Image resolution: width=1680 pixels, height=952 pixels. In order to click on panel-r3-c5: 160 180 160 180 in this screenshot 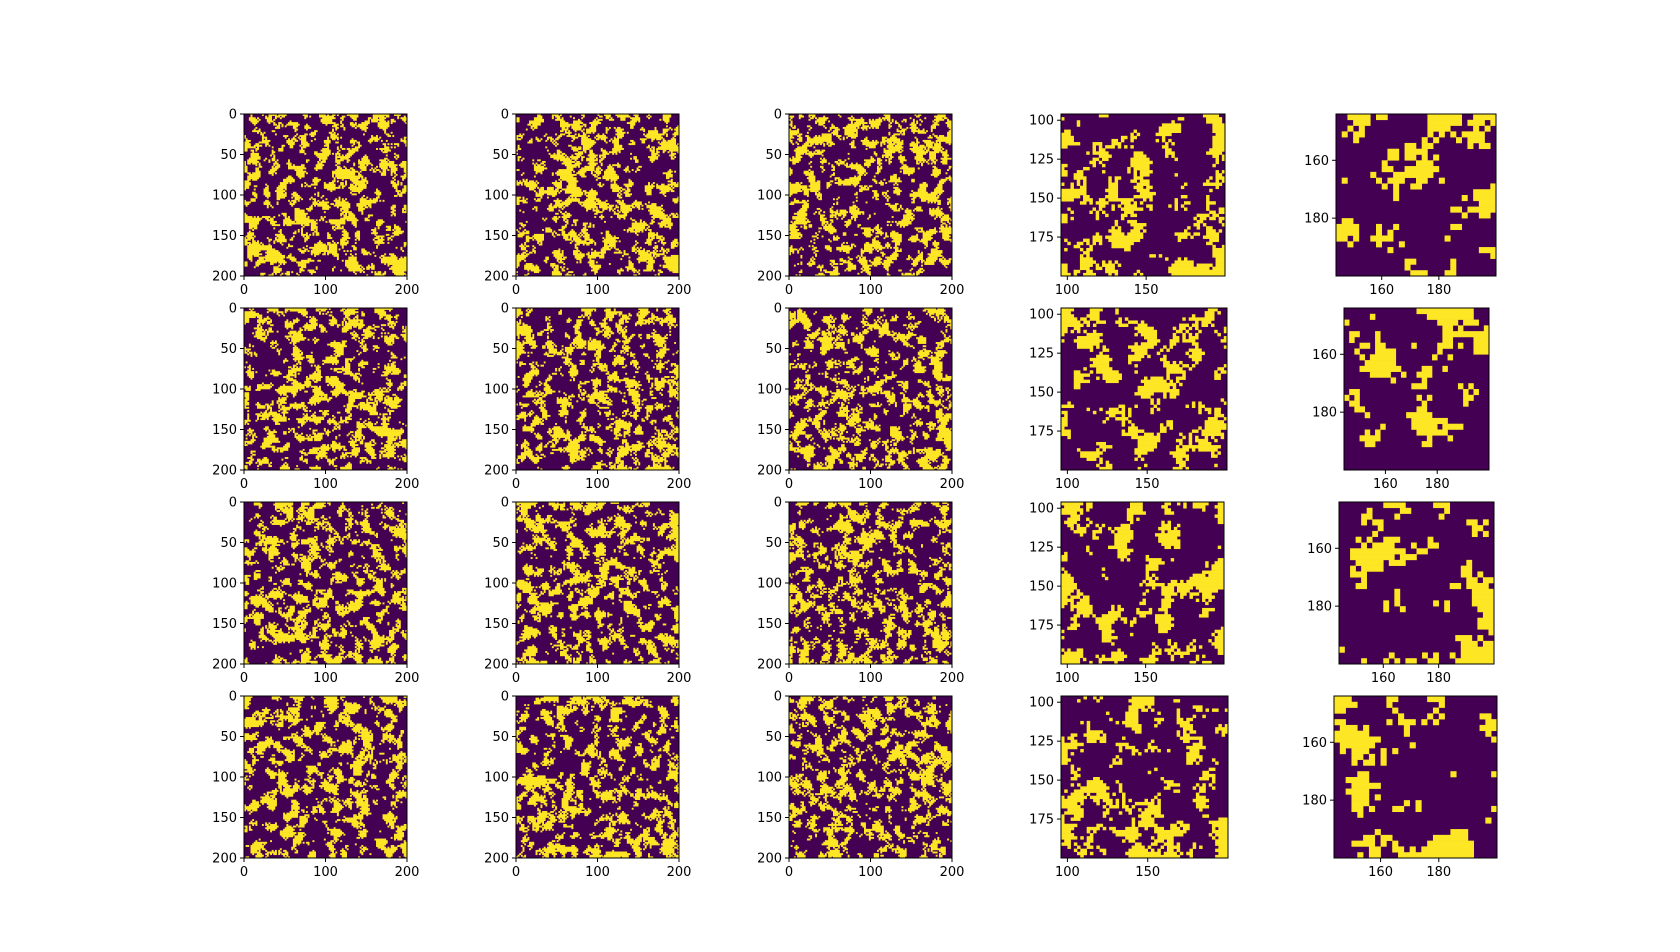, I will do `click(1401, 593)`.